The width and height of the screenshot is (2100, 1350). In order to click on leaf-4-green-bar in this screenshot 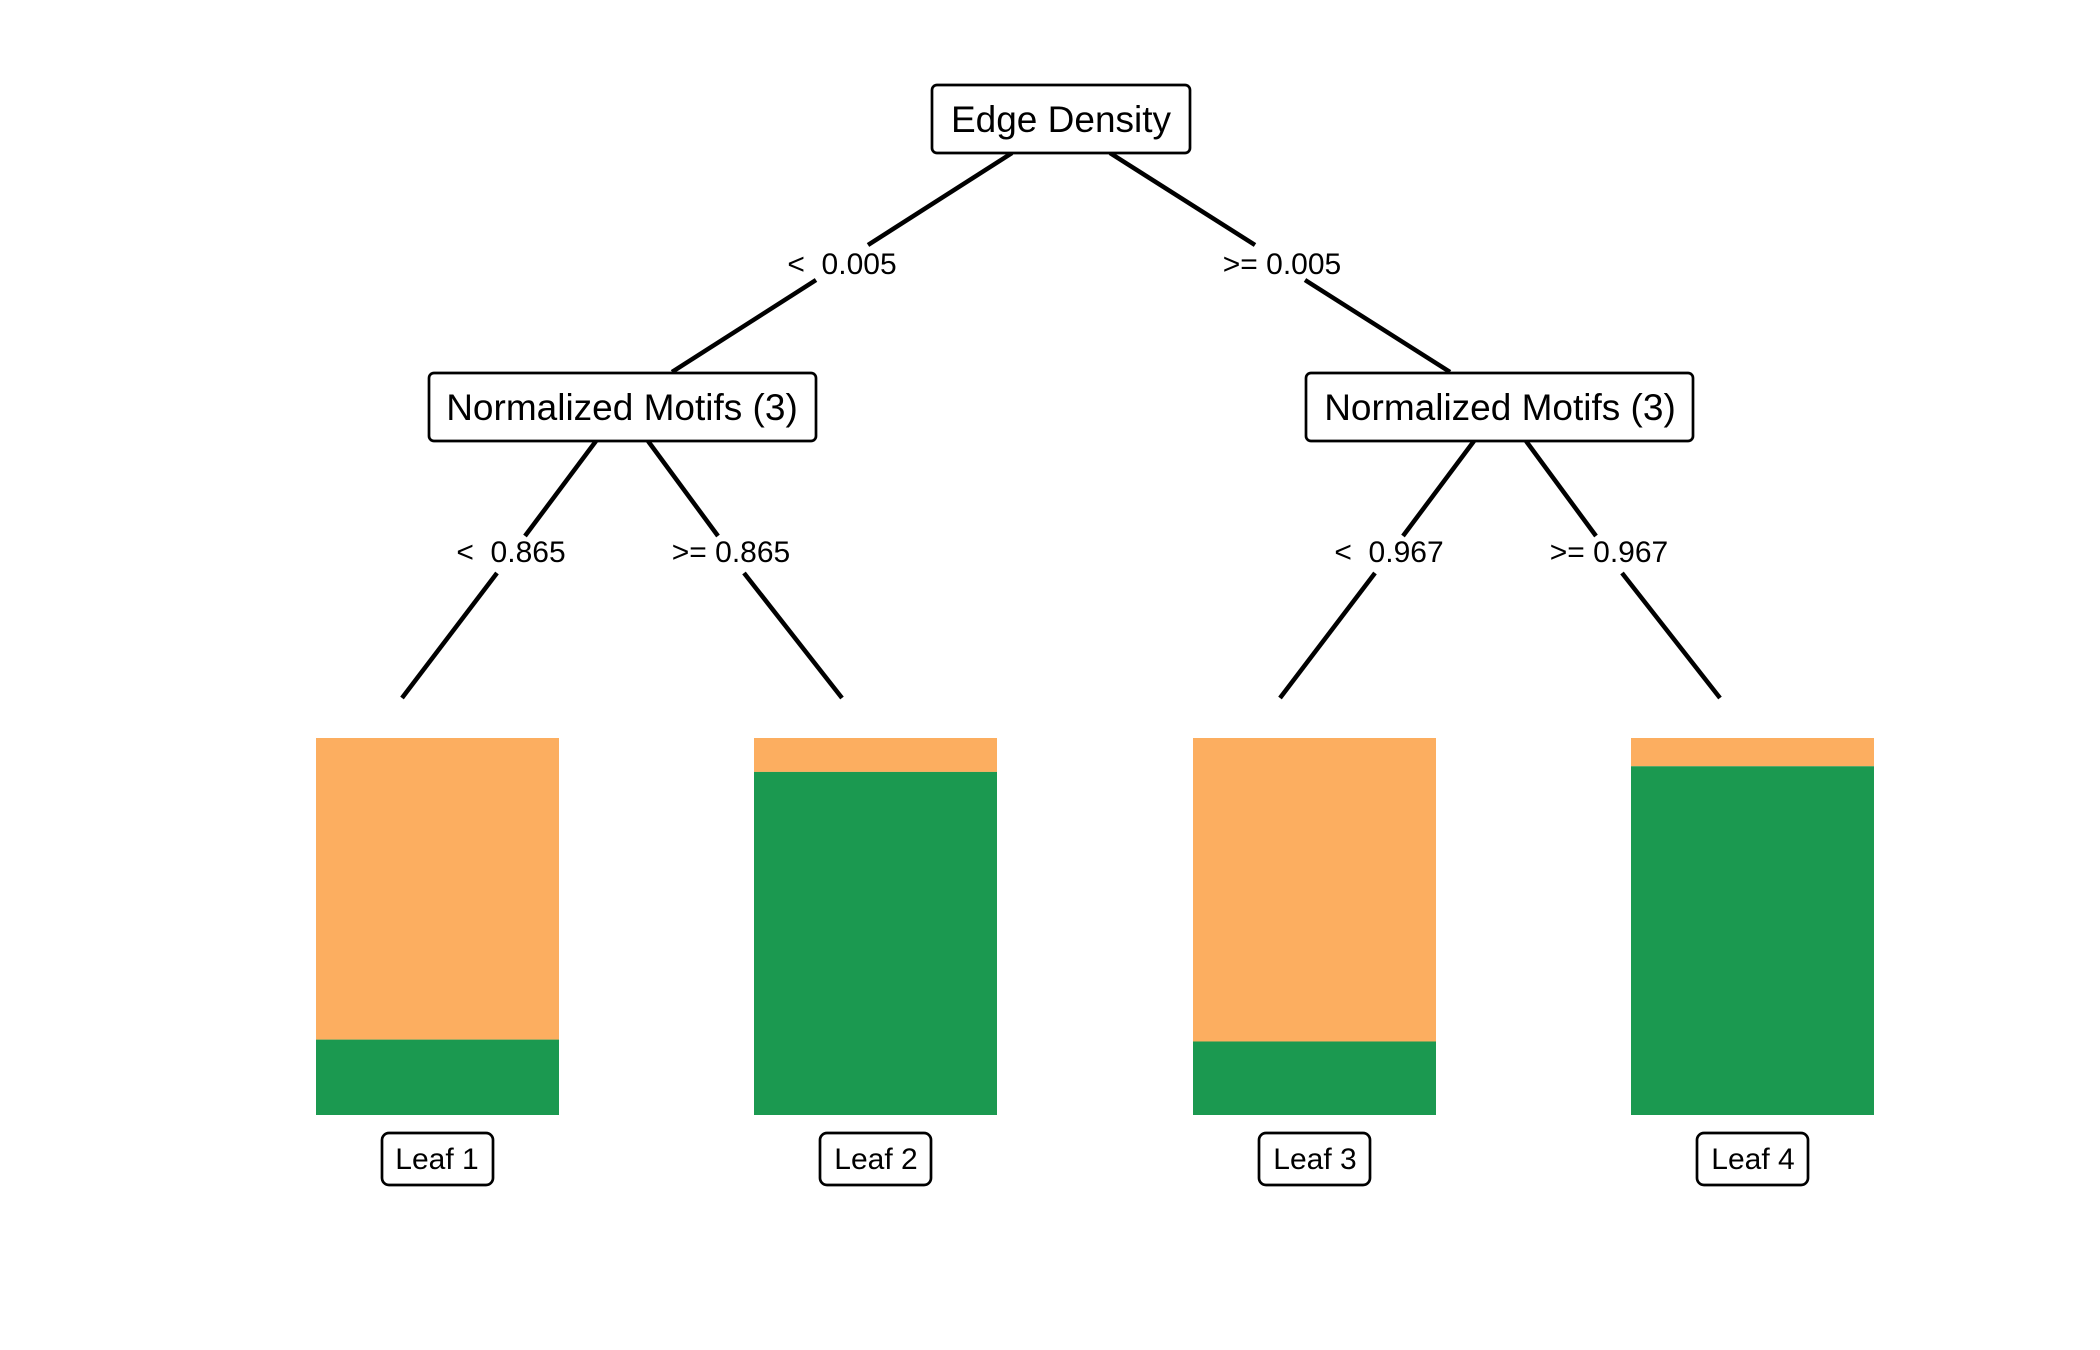, I will do `click(1752, 940)`.